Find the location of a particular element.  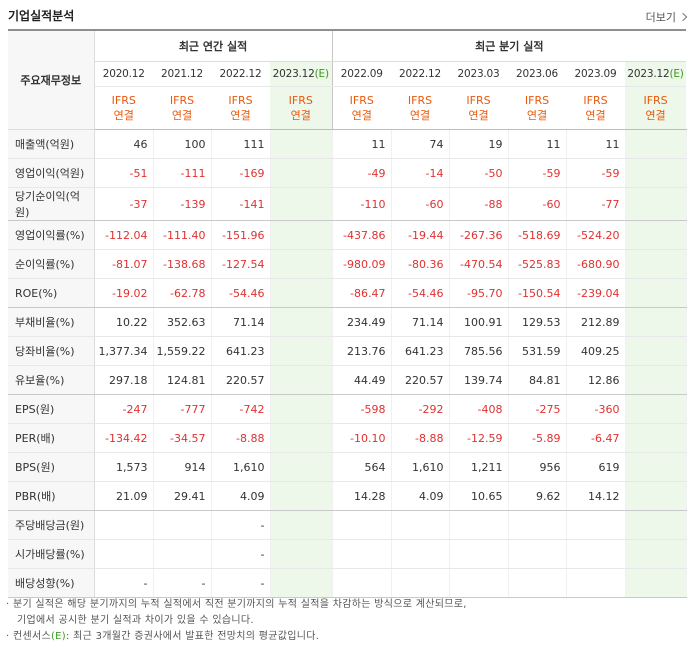

period-label: 2022.12 is located at coordinates (240, 74).